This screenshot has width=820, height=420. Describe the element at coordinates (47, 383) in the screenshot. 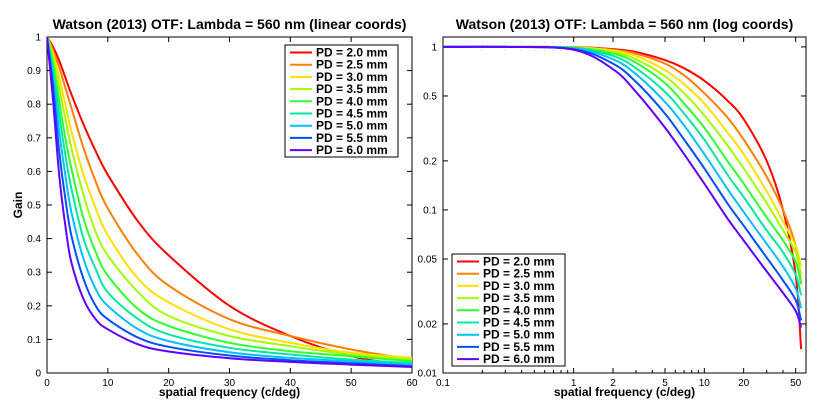

I see `x-tick-label: 0` at that location.